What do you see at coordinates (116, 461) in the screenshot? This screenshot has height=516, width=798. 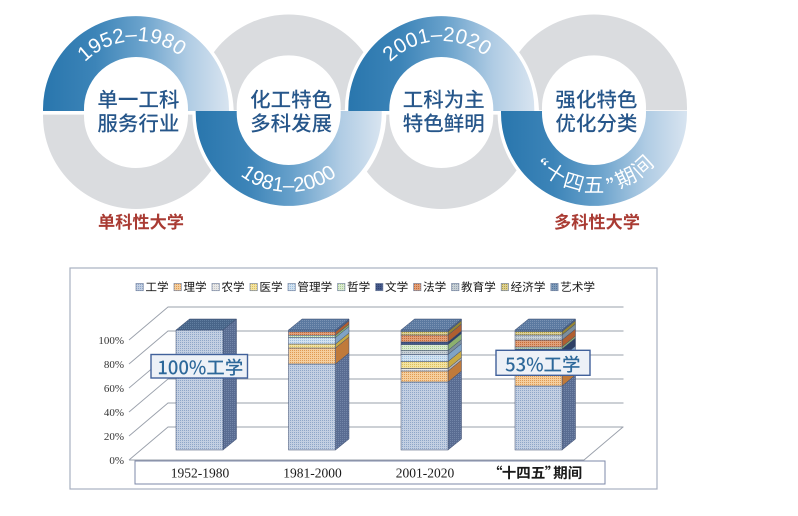 I see `svg-text: 0%` at bounding box center [116, 461].